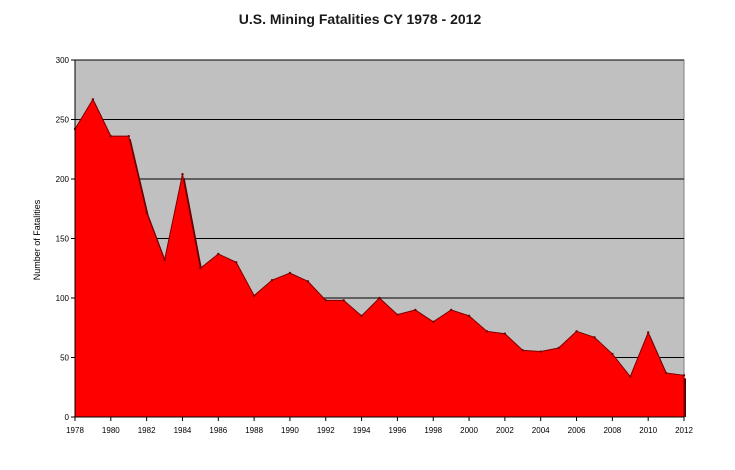 This screenshot has height=470, width=735. Describe the element at coordinates (326, 430) in the screenshot. I see `x-tick-label: 1992` at that location.